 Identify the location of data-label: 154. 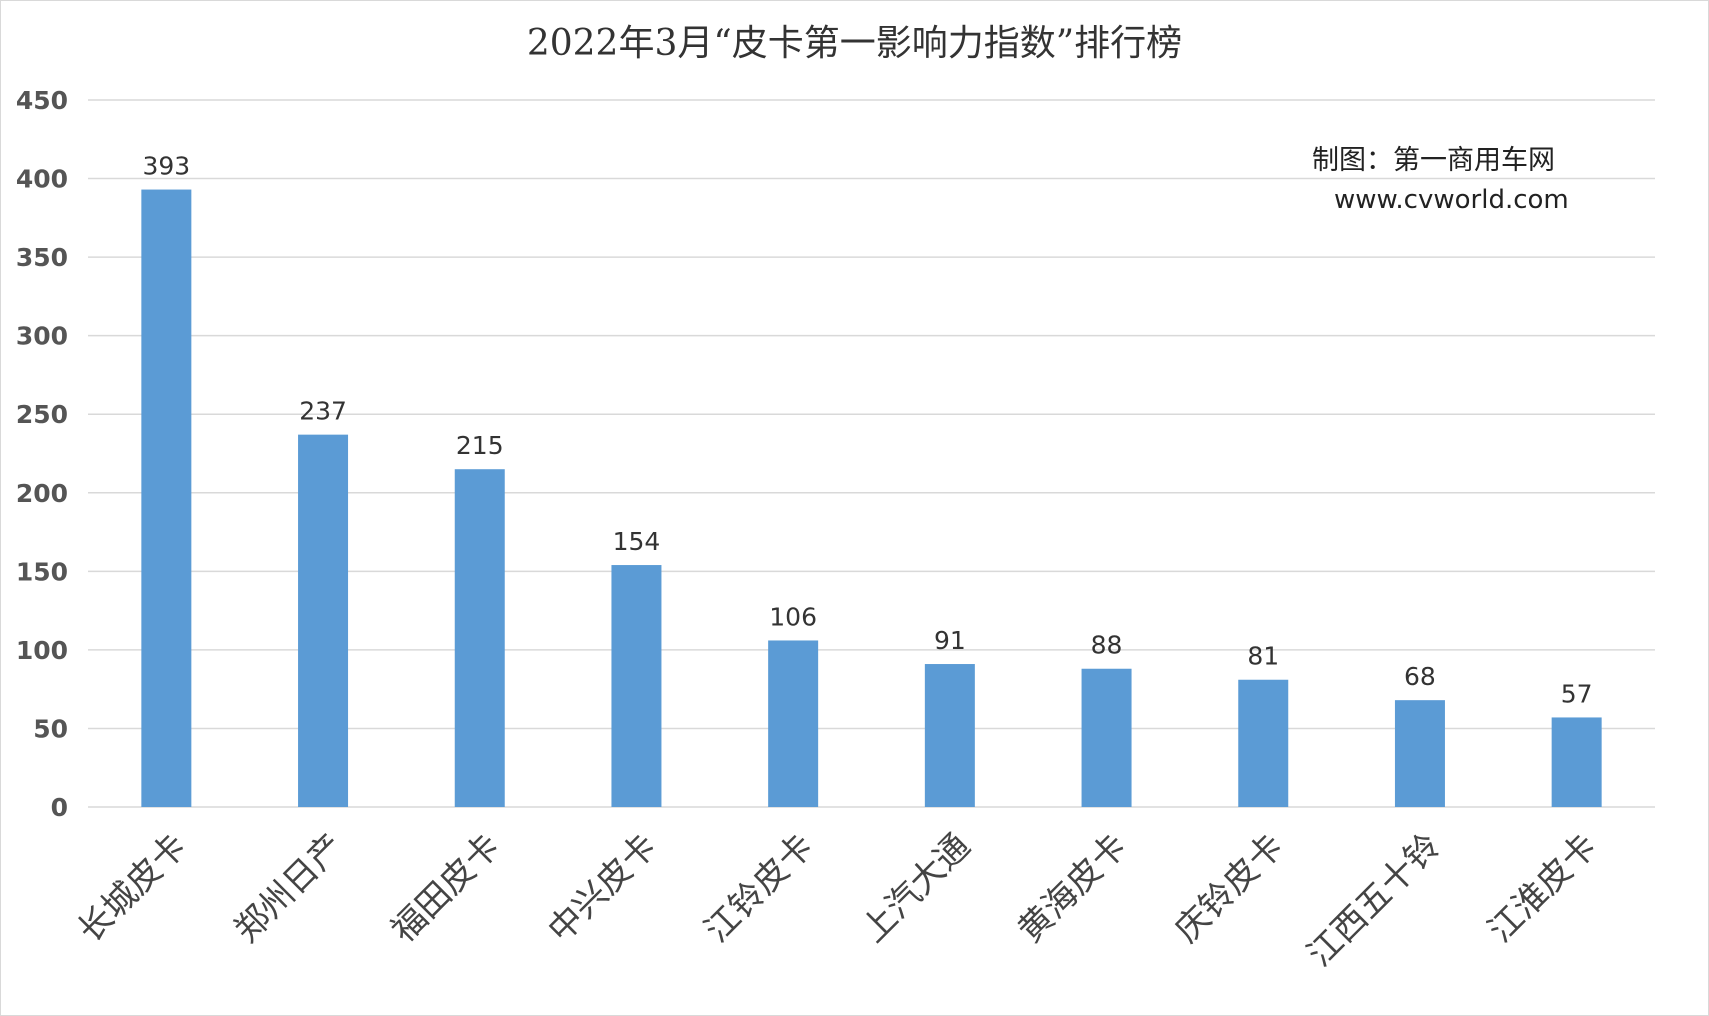
(637, 541).